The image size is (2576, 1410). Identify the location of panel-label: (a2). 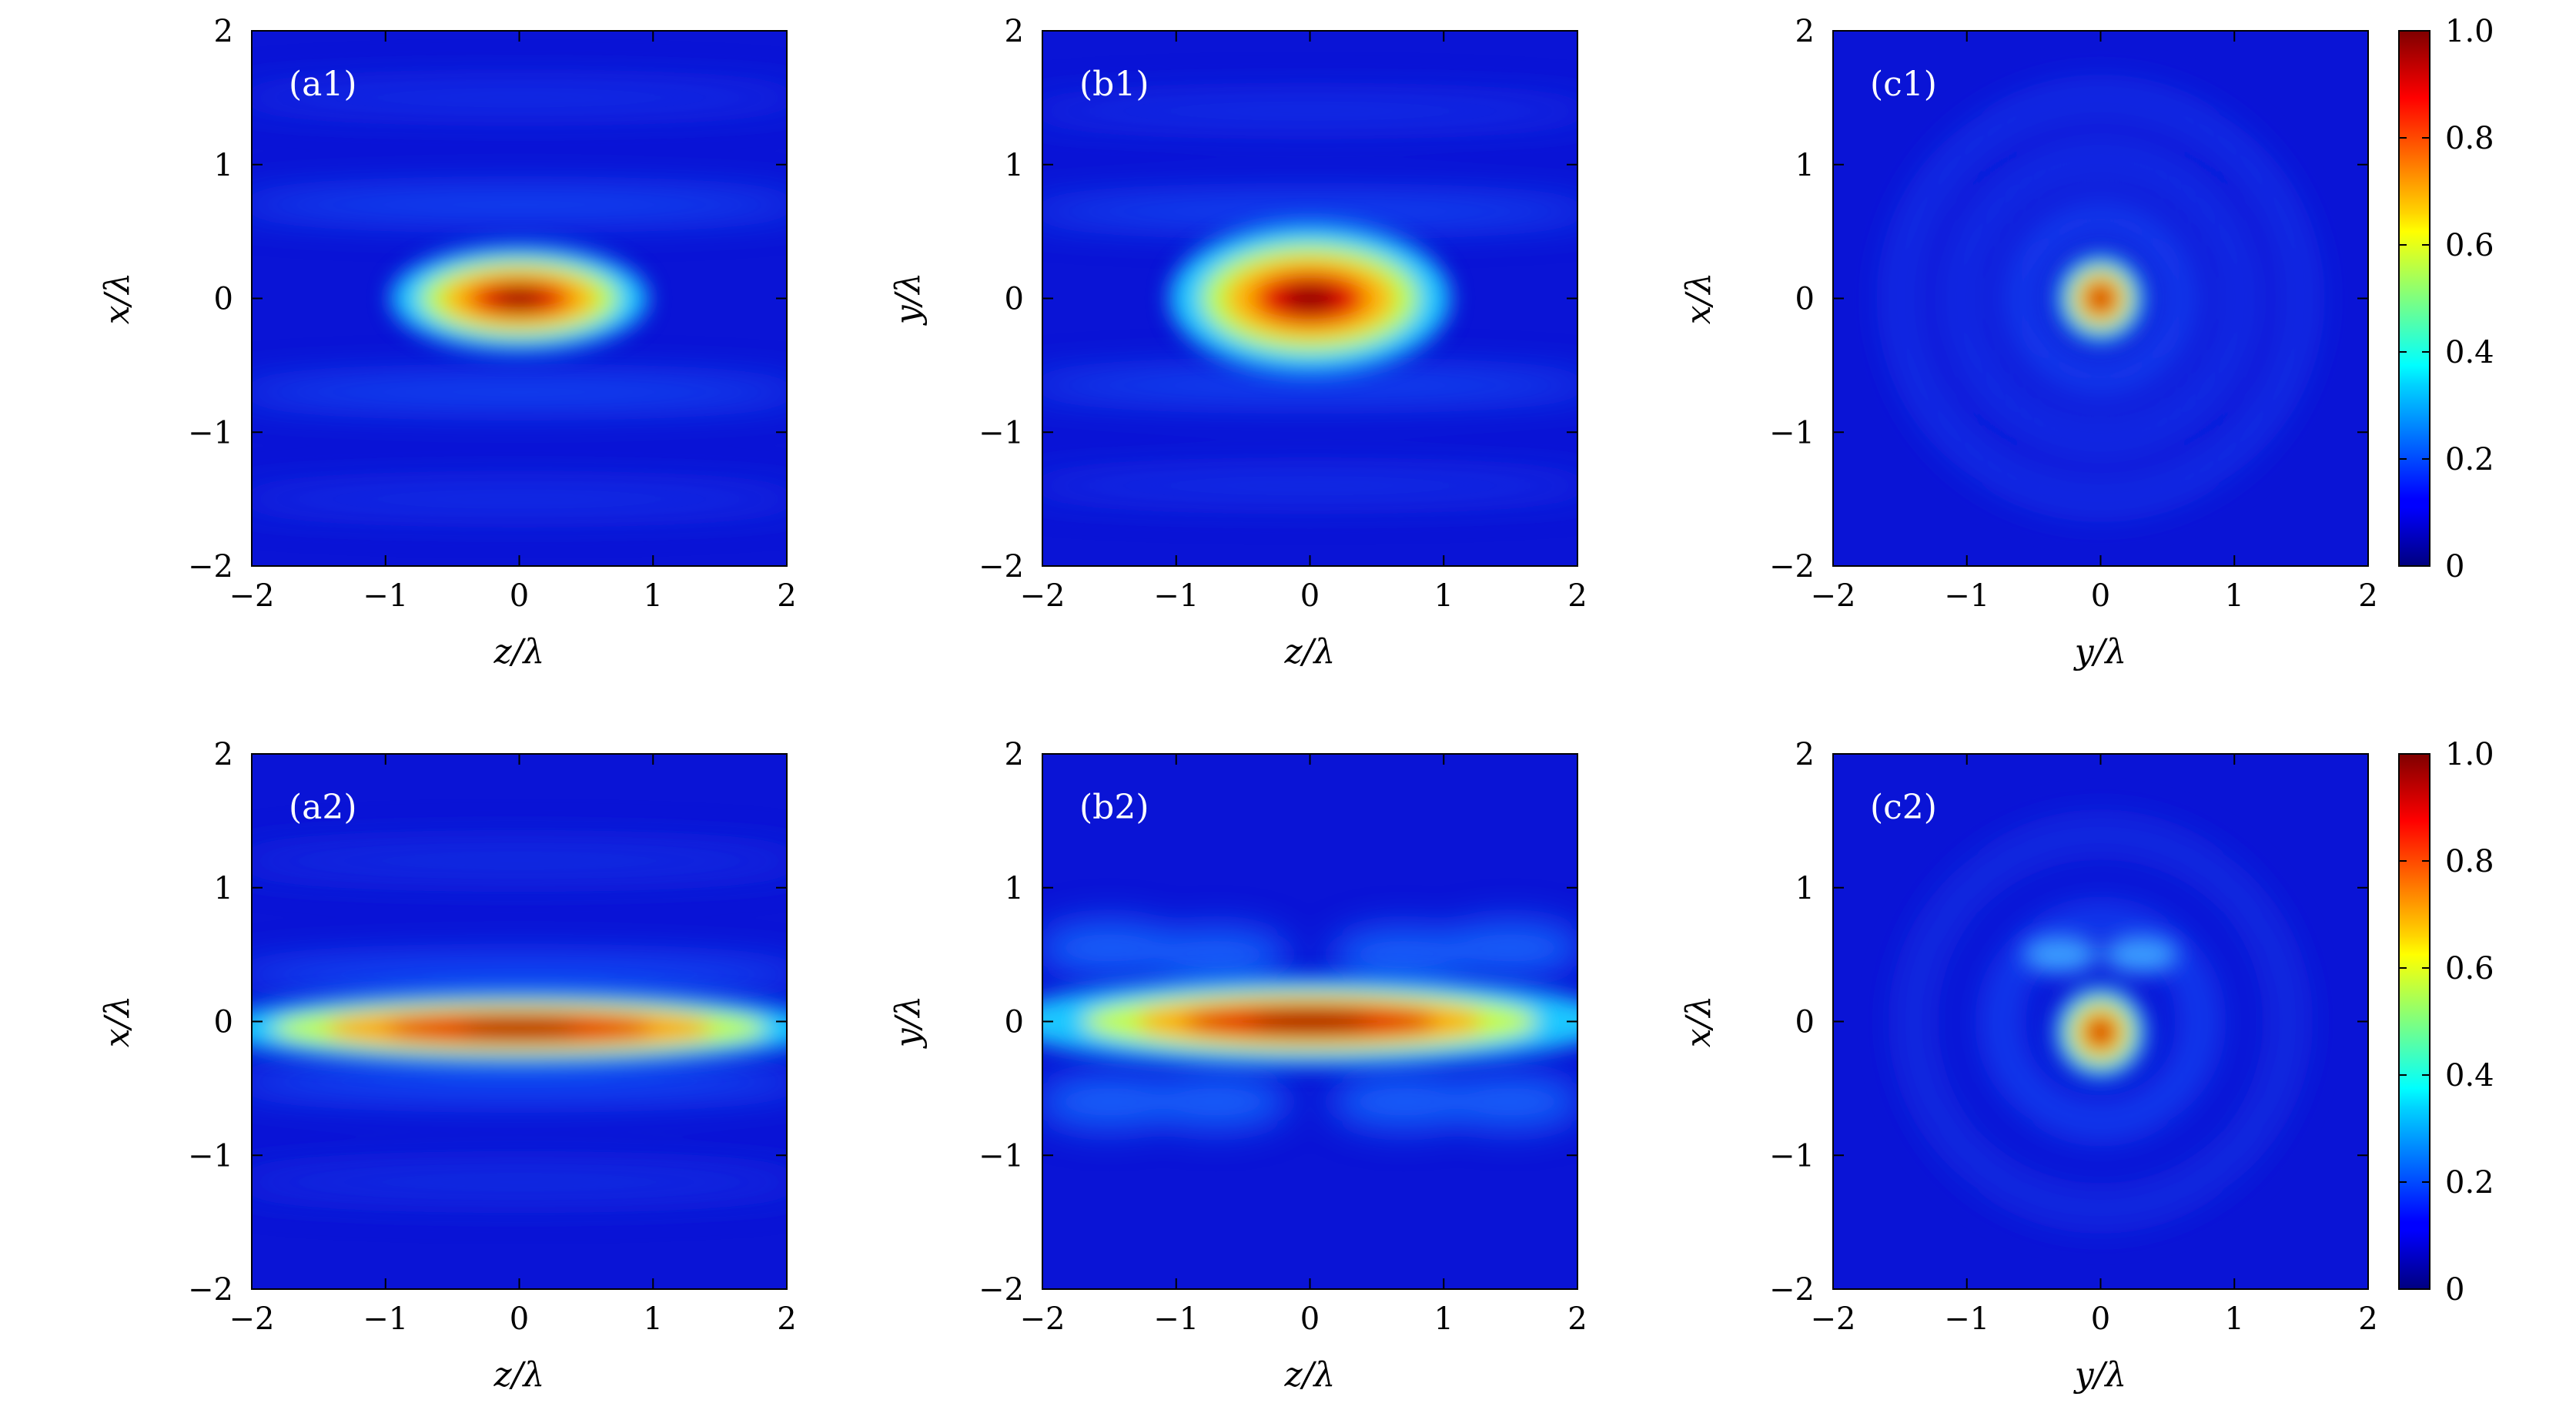
(323, 807).